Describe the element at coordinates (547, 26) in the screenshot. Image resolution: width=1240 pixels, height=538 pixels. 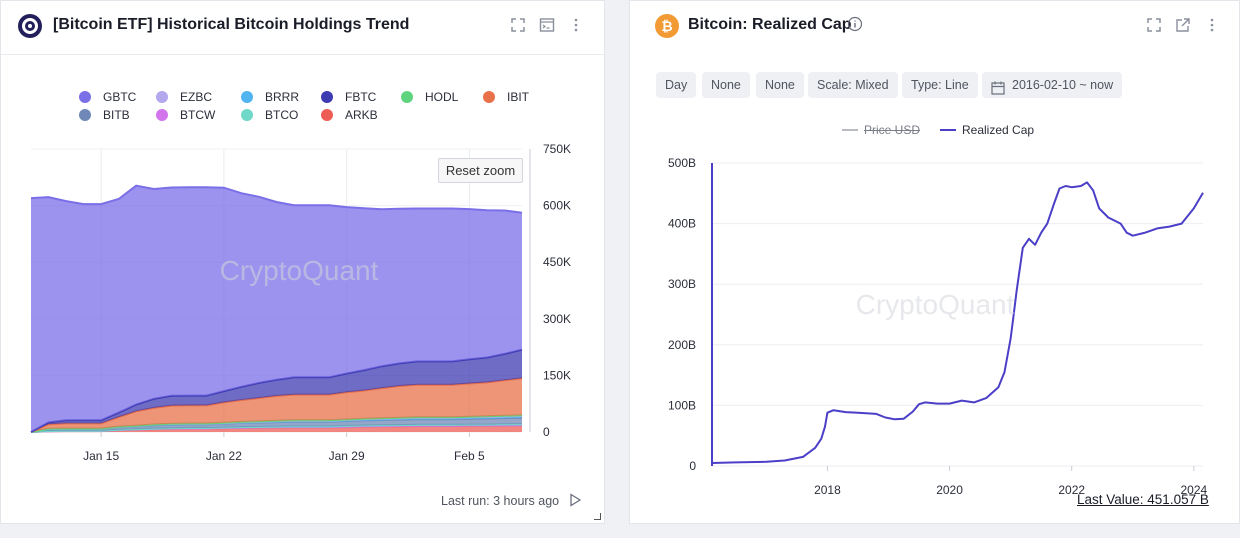
I see `console-icon` at that location.